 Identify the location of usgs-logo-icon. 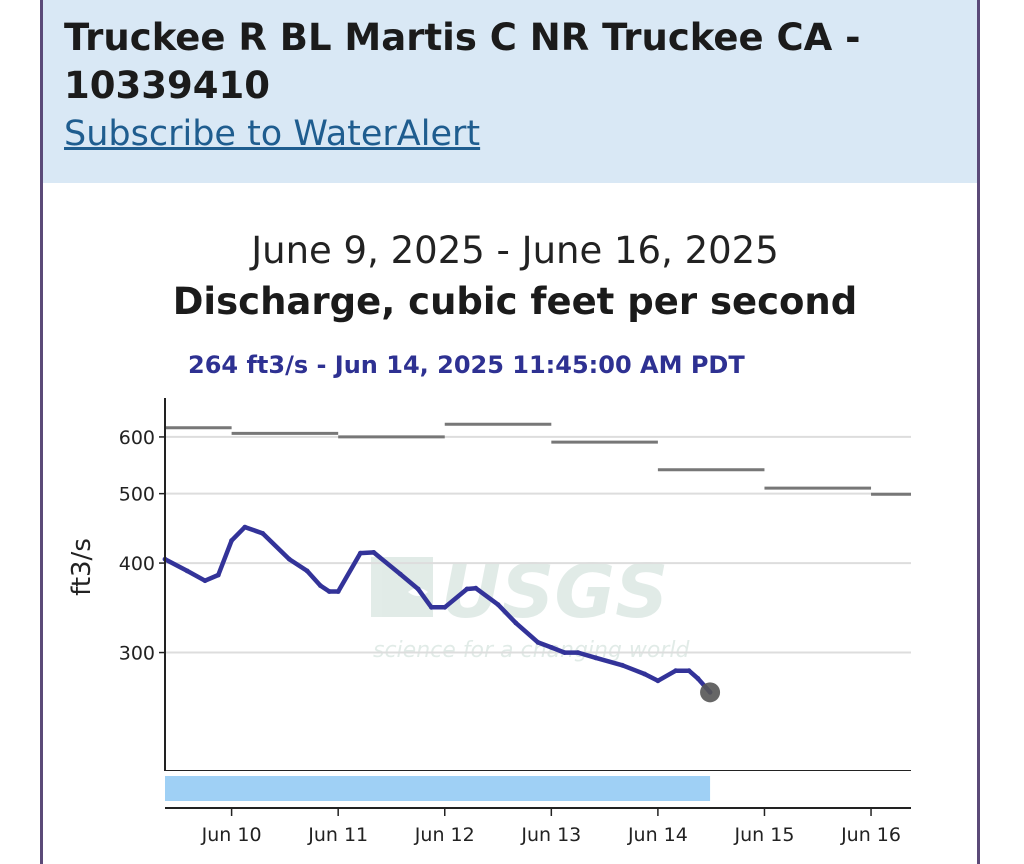
(402, 587).